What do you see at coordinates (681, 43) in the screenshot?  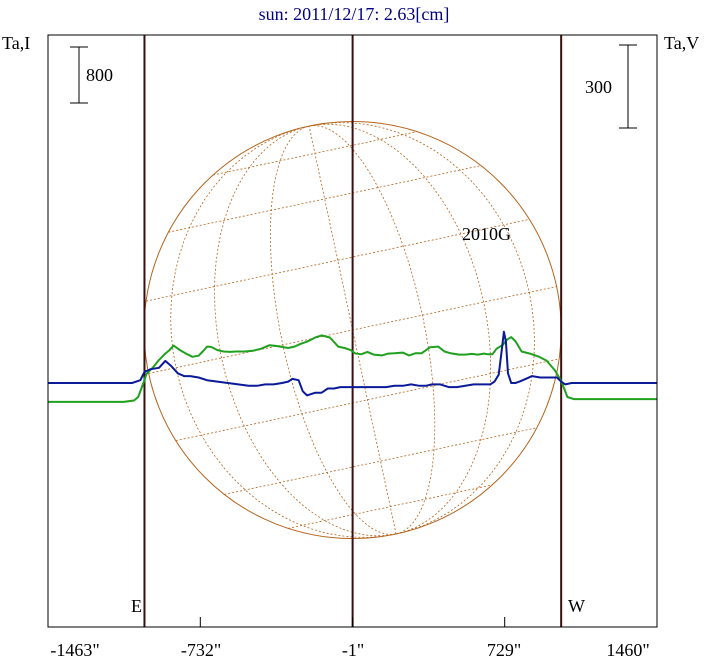 I see `right-axis-label: Ta,V` at bounding box center [681, 43].